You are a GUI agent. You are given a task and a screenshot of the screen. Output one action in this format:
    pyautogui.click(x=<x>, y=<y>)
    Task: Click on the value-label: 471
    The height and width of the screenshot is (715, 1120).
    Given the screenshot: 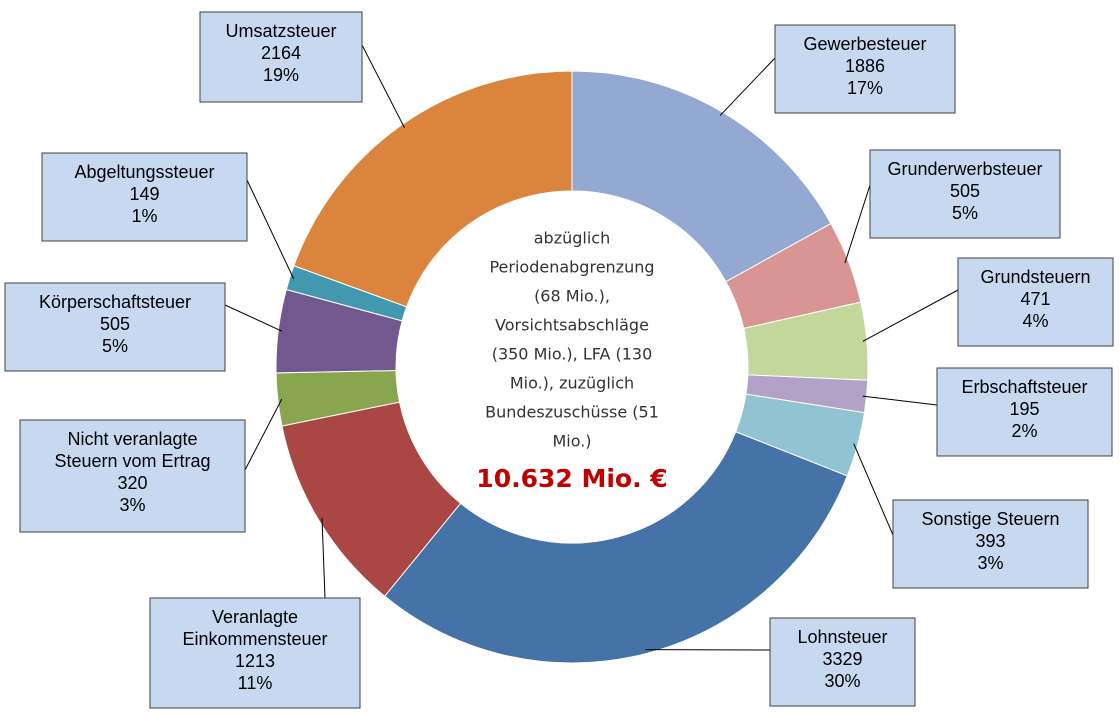 What is the action you would take?
    pyautogui.click(x=1035, y=299)
    